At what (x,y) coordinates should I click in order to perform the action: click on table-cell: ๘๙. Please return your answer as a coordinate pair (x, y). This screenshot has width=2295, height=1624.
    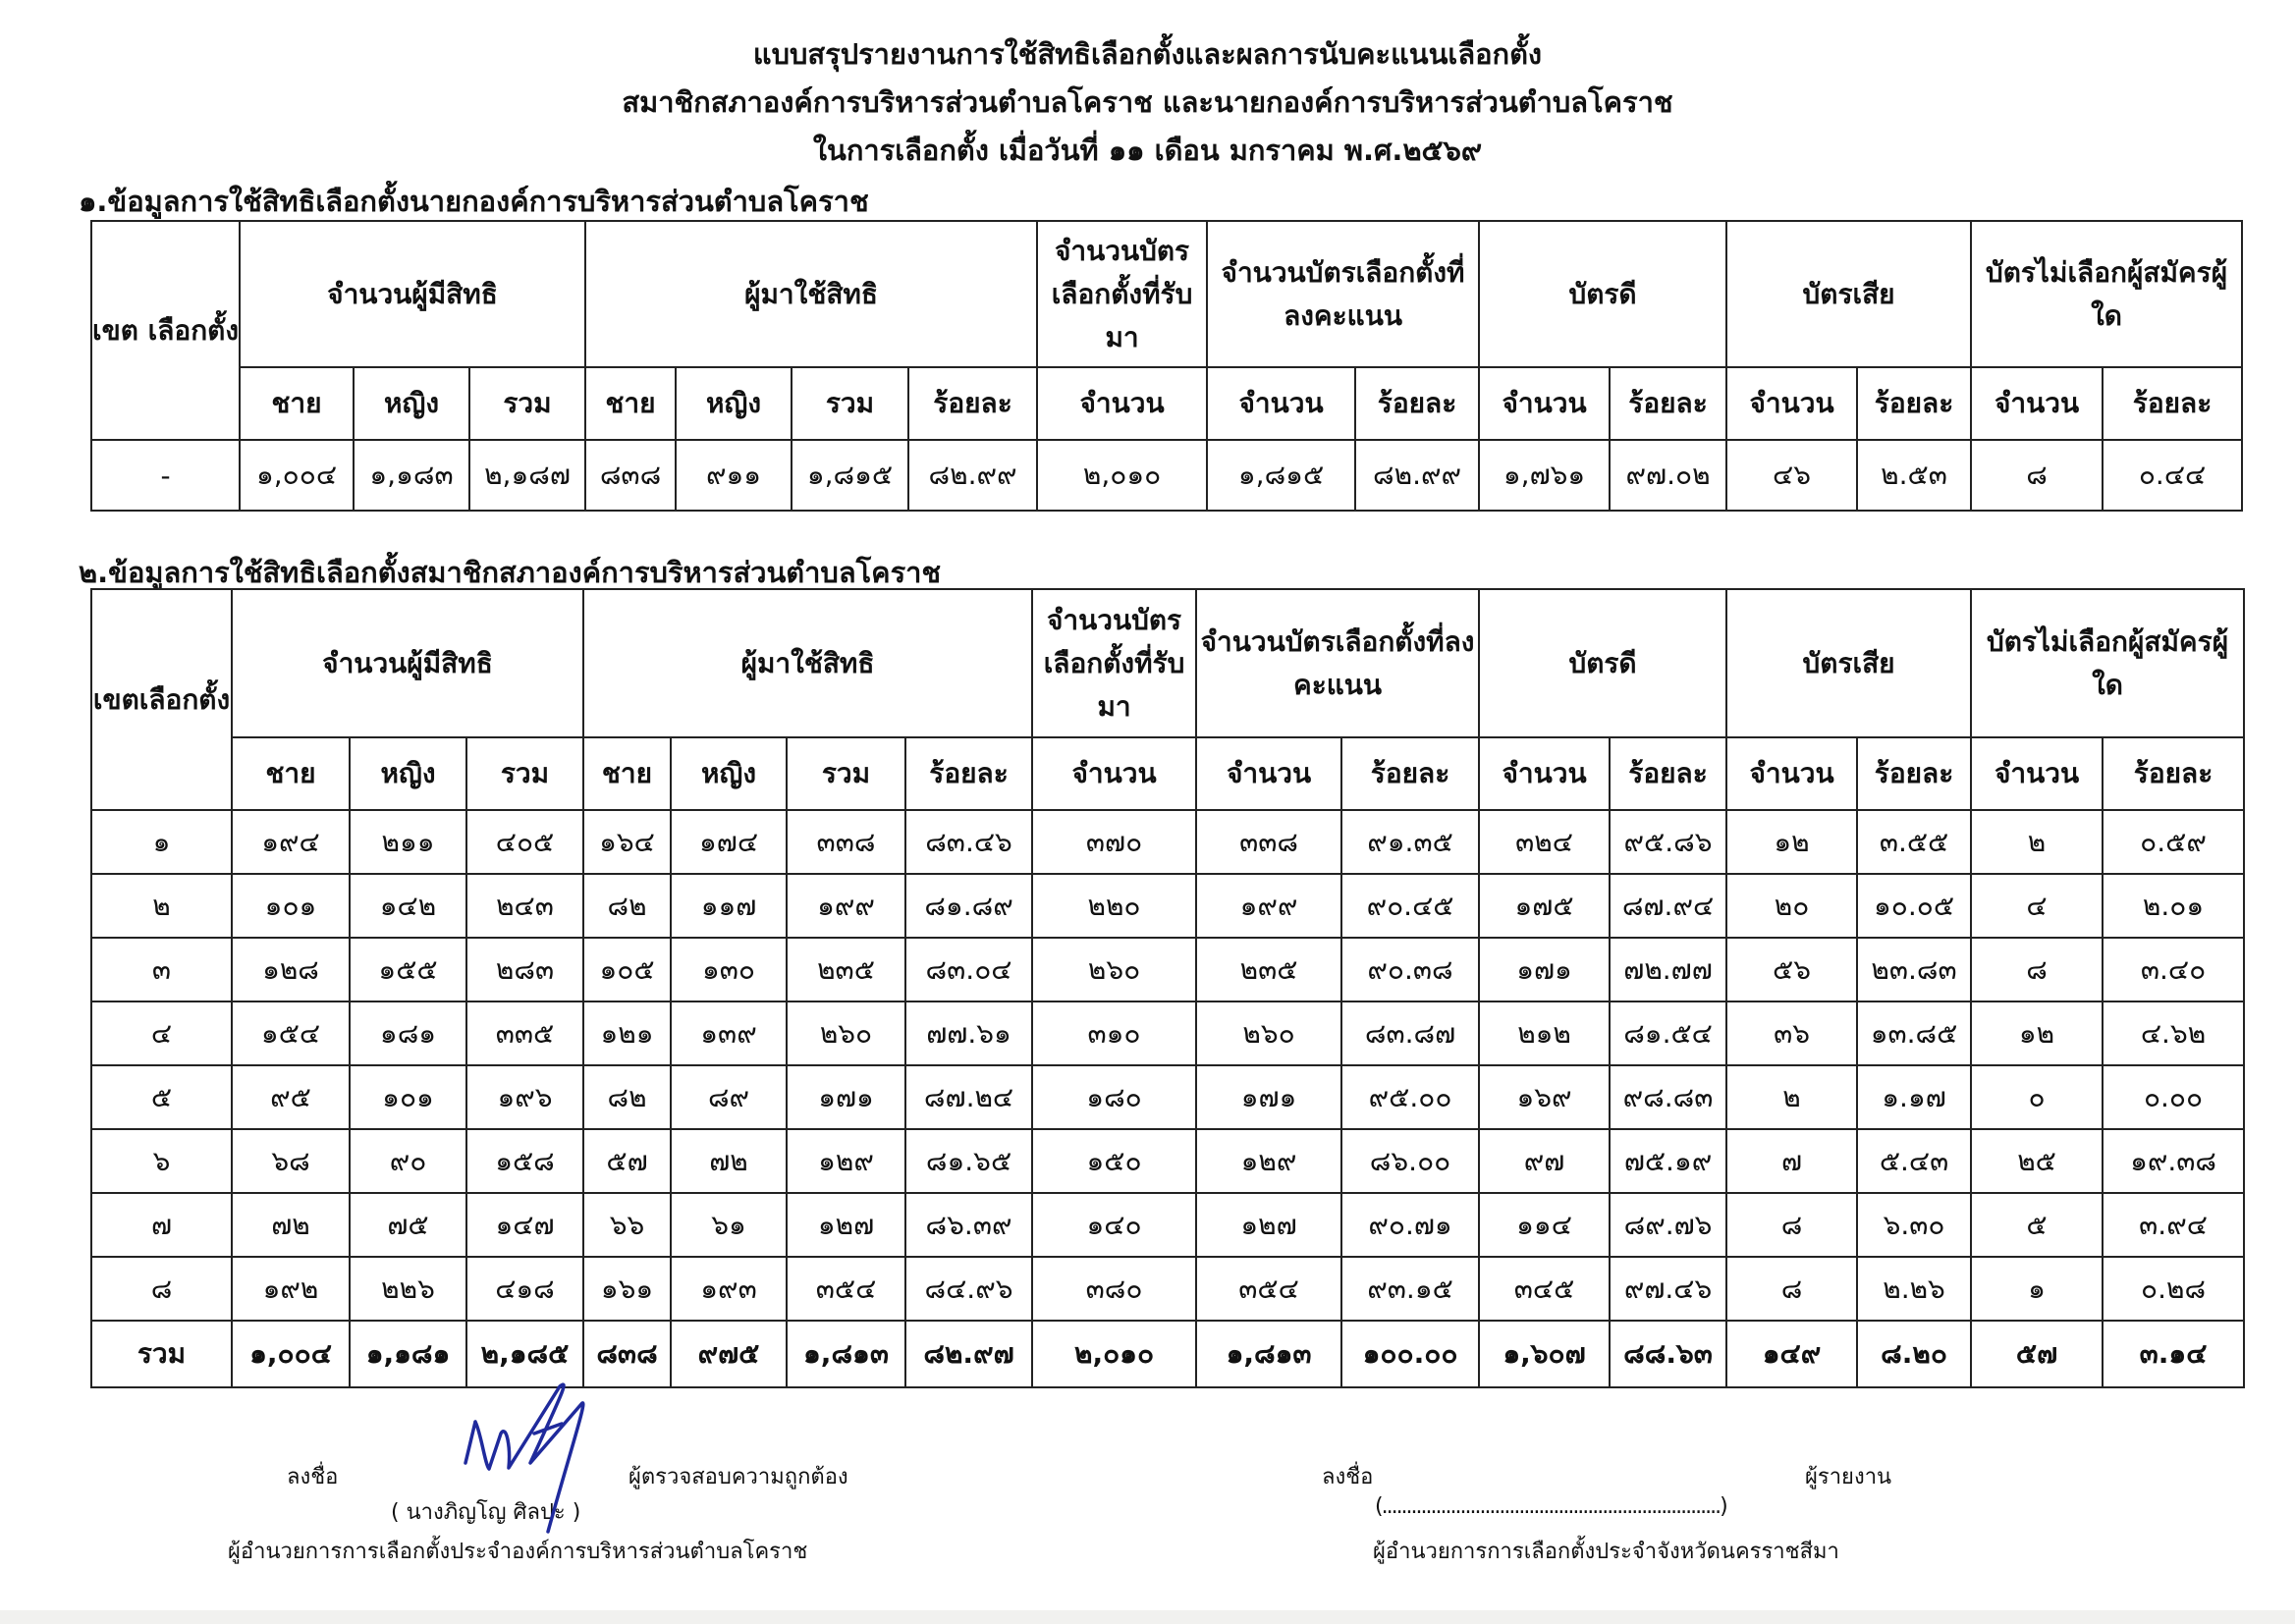
    Looking at the image, I should click on (729, 1097).